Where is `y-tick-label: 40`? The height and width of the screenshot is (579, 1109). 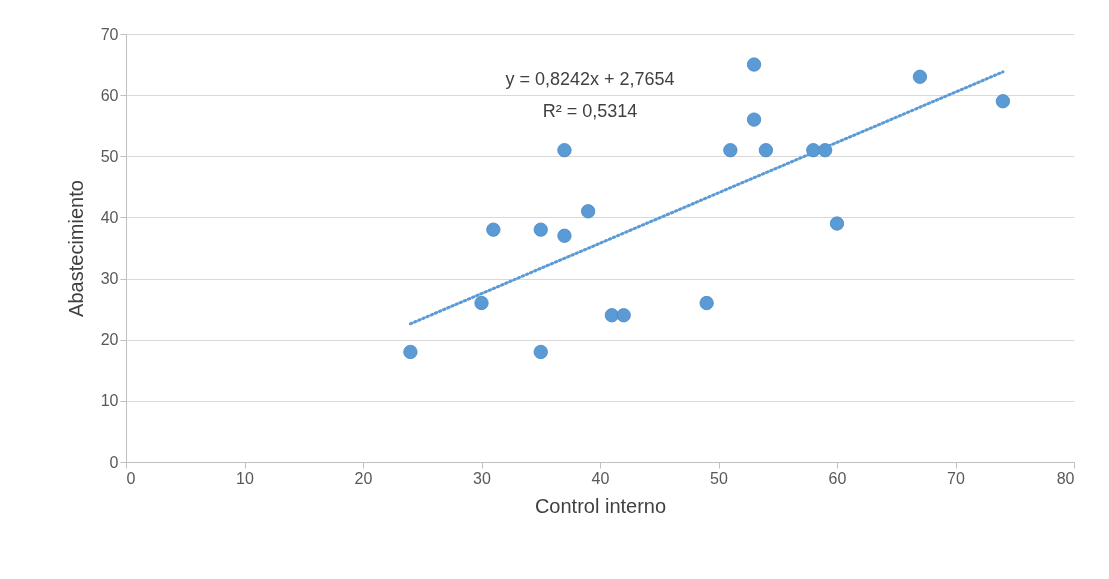 y-tick-label: 40 is located at coordinates (109, 217).